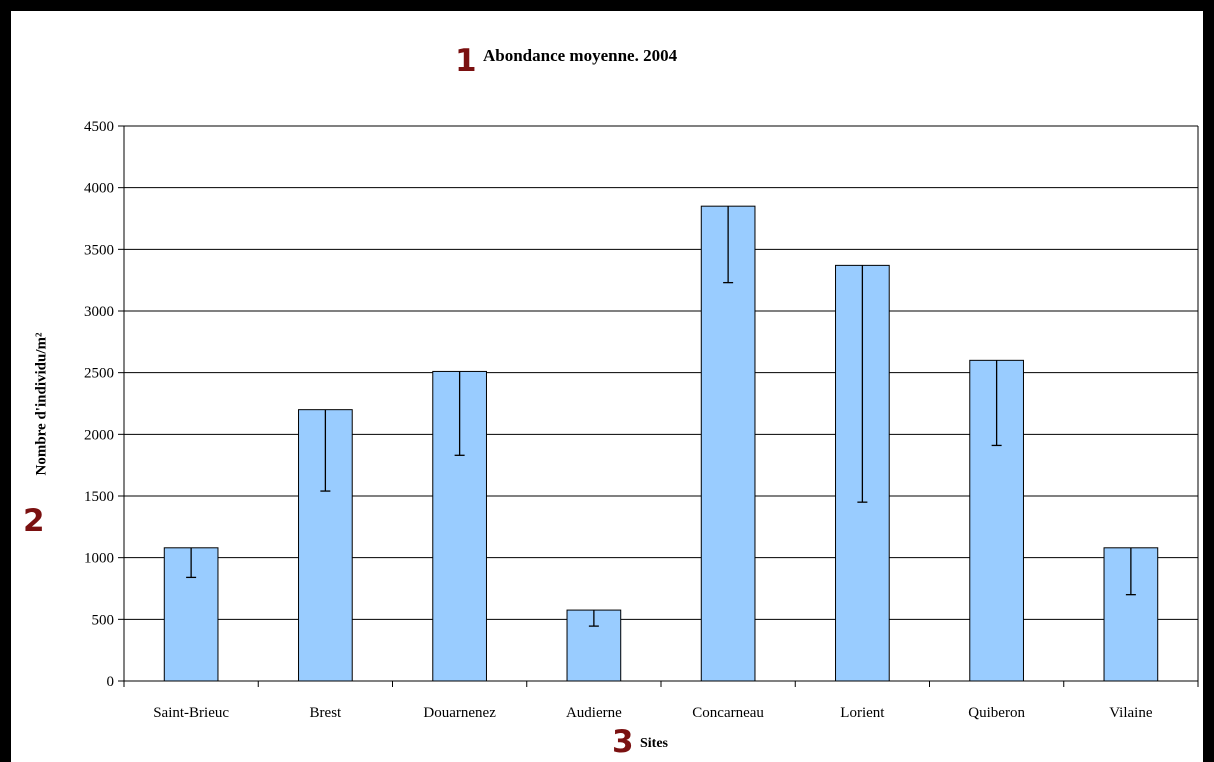 This screenshot has width=1214, height=762. What do you see at coordinates (99, 435) in the screenshot?
I see `y-tick-label: 2000` at bounding box center [99, 435].